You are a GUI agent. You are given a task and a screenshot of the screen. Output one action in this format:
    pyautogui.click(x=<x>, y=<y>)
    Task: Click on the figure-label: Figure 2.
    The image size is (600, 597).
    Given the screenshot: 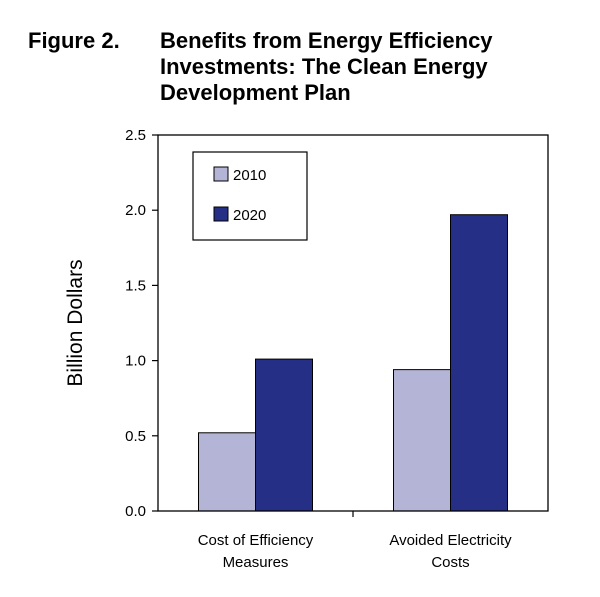 What is the action you would take?
    pyautogui.click(x=74, y=40)
    